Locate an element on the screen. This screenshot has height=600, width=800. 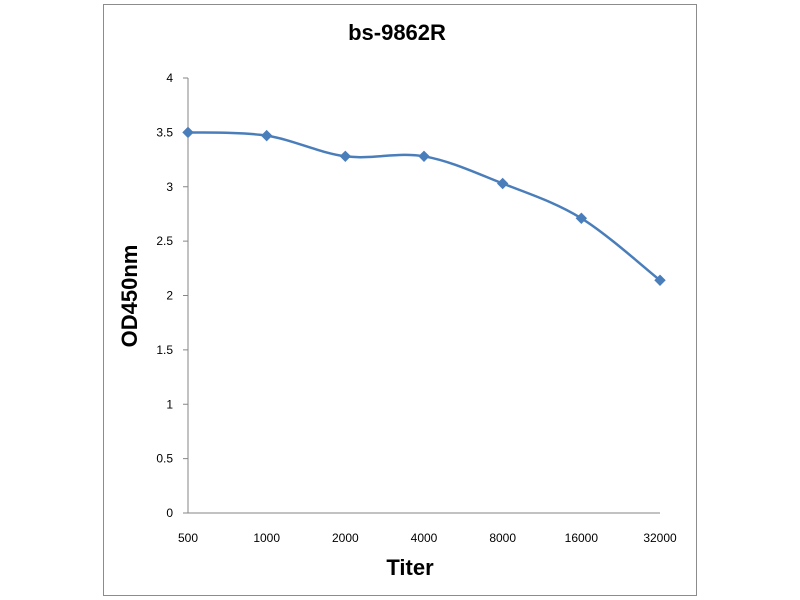
x-tick-label: 4000 is located at coordinates (424, 538).